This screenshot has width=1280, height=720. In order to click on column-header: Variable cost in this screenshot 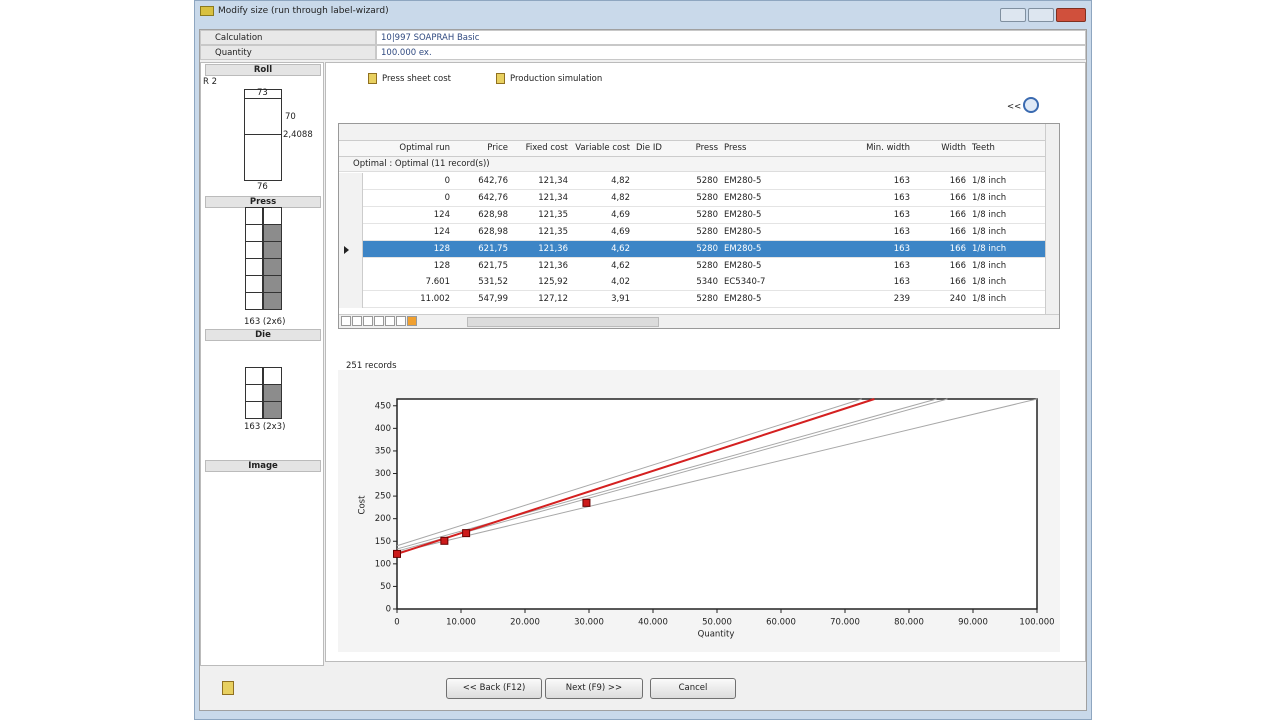, I will do `click(602, 148)`.